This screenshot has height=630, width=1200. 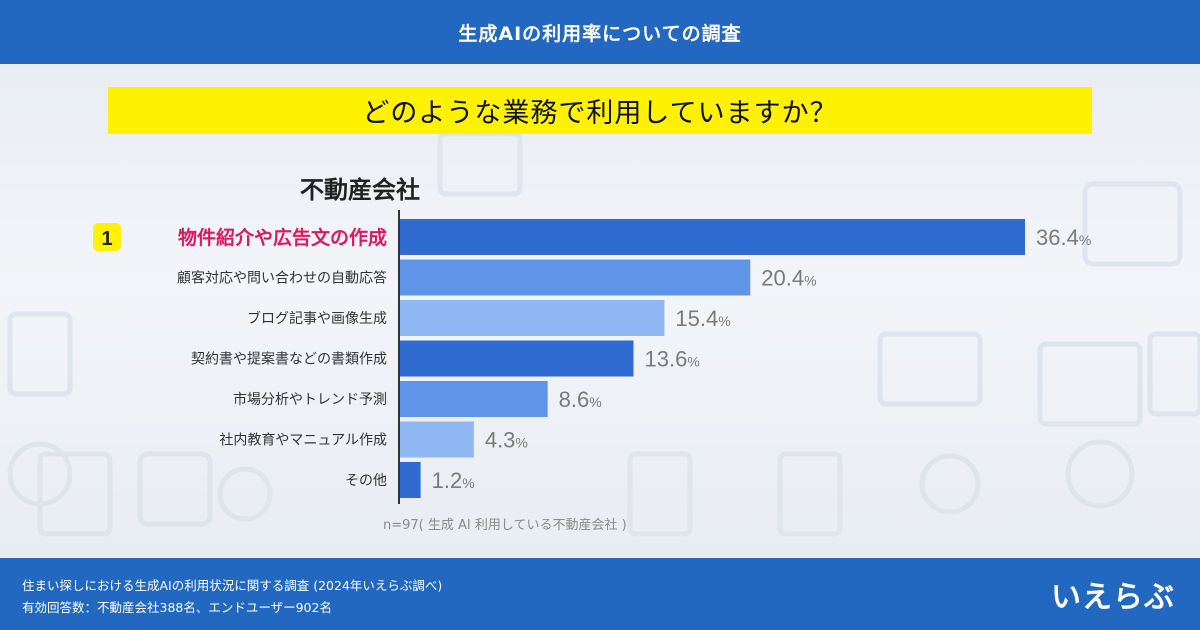 I want to click on header-bar: 生成AIの利用率についての調査, so click(x=600, y=32).